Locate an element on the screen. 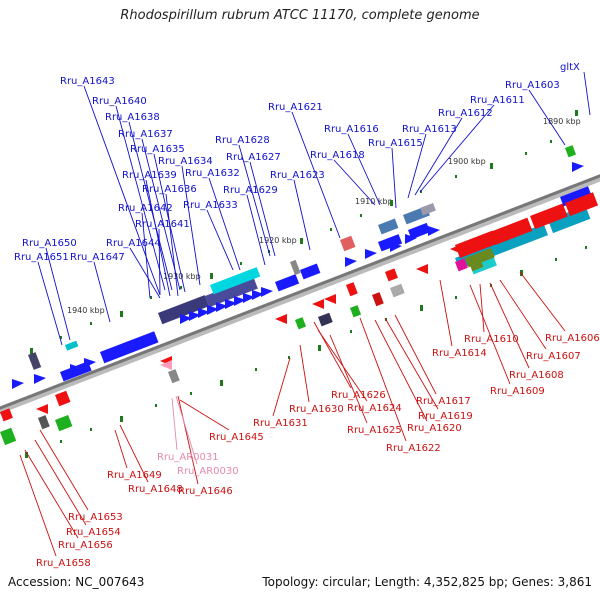 The image size is (600, 600). top-gene-label: Rru_A1639 is located at coordinates (149, 175).